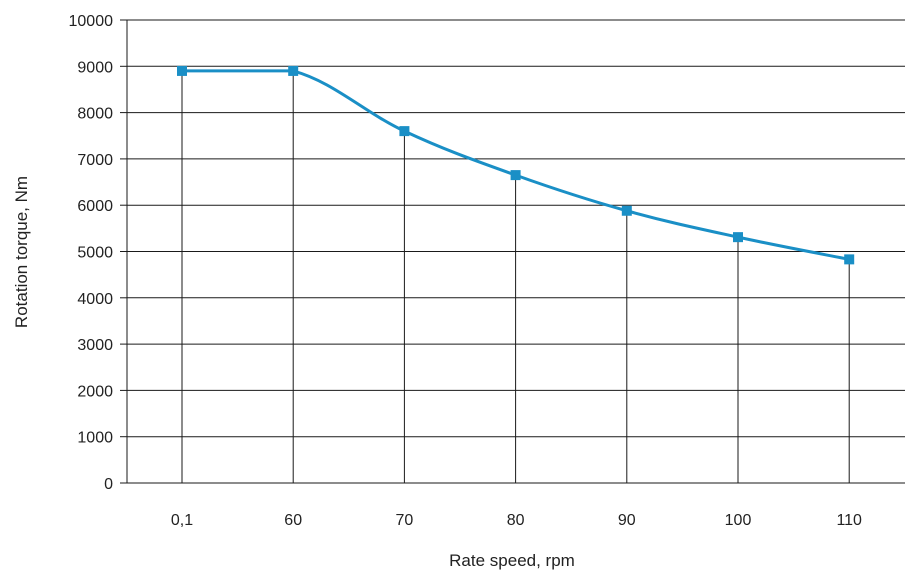  Describe the element at coordinates (512, 560) in the screenshot. I see `x-axis-title: Rate speed, rpm` at that location.